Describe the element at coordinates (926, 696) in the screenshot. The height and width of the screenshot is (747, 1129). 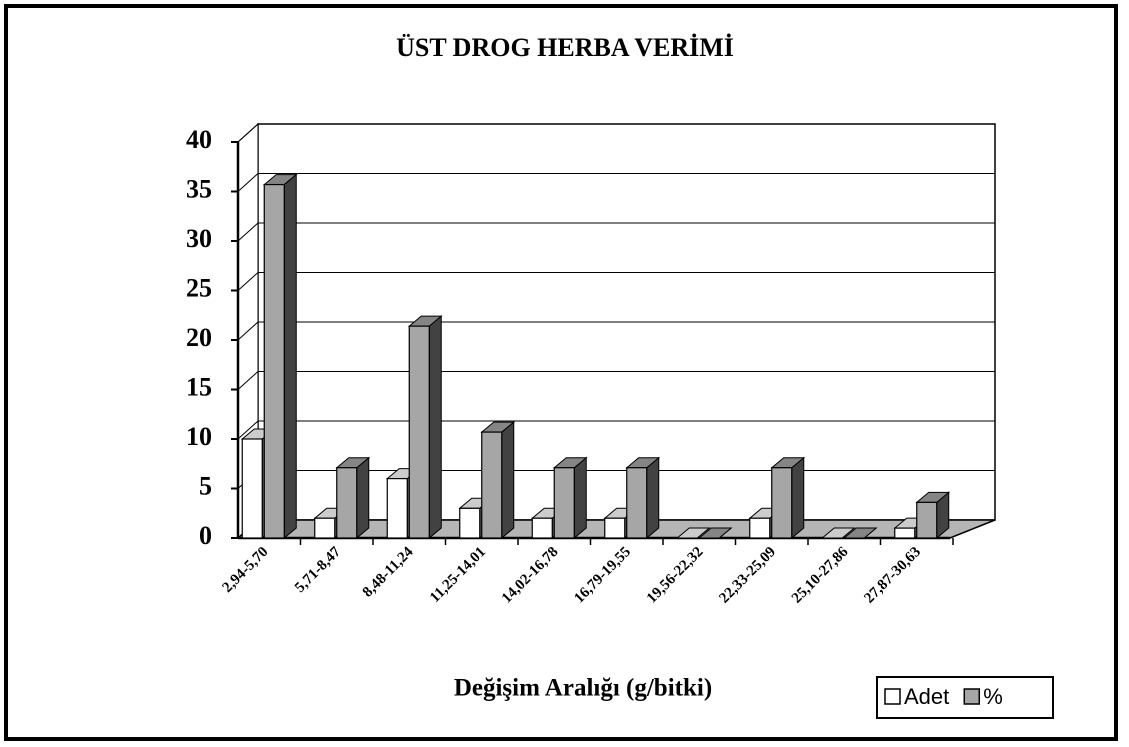
I see `legend-label: Adet` at that location.